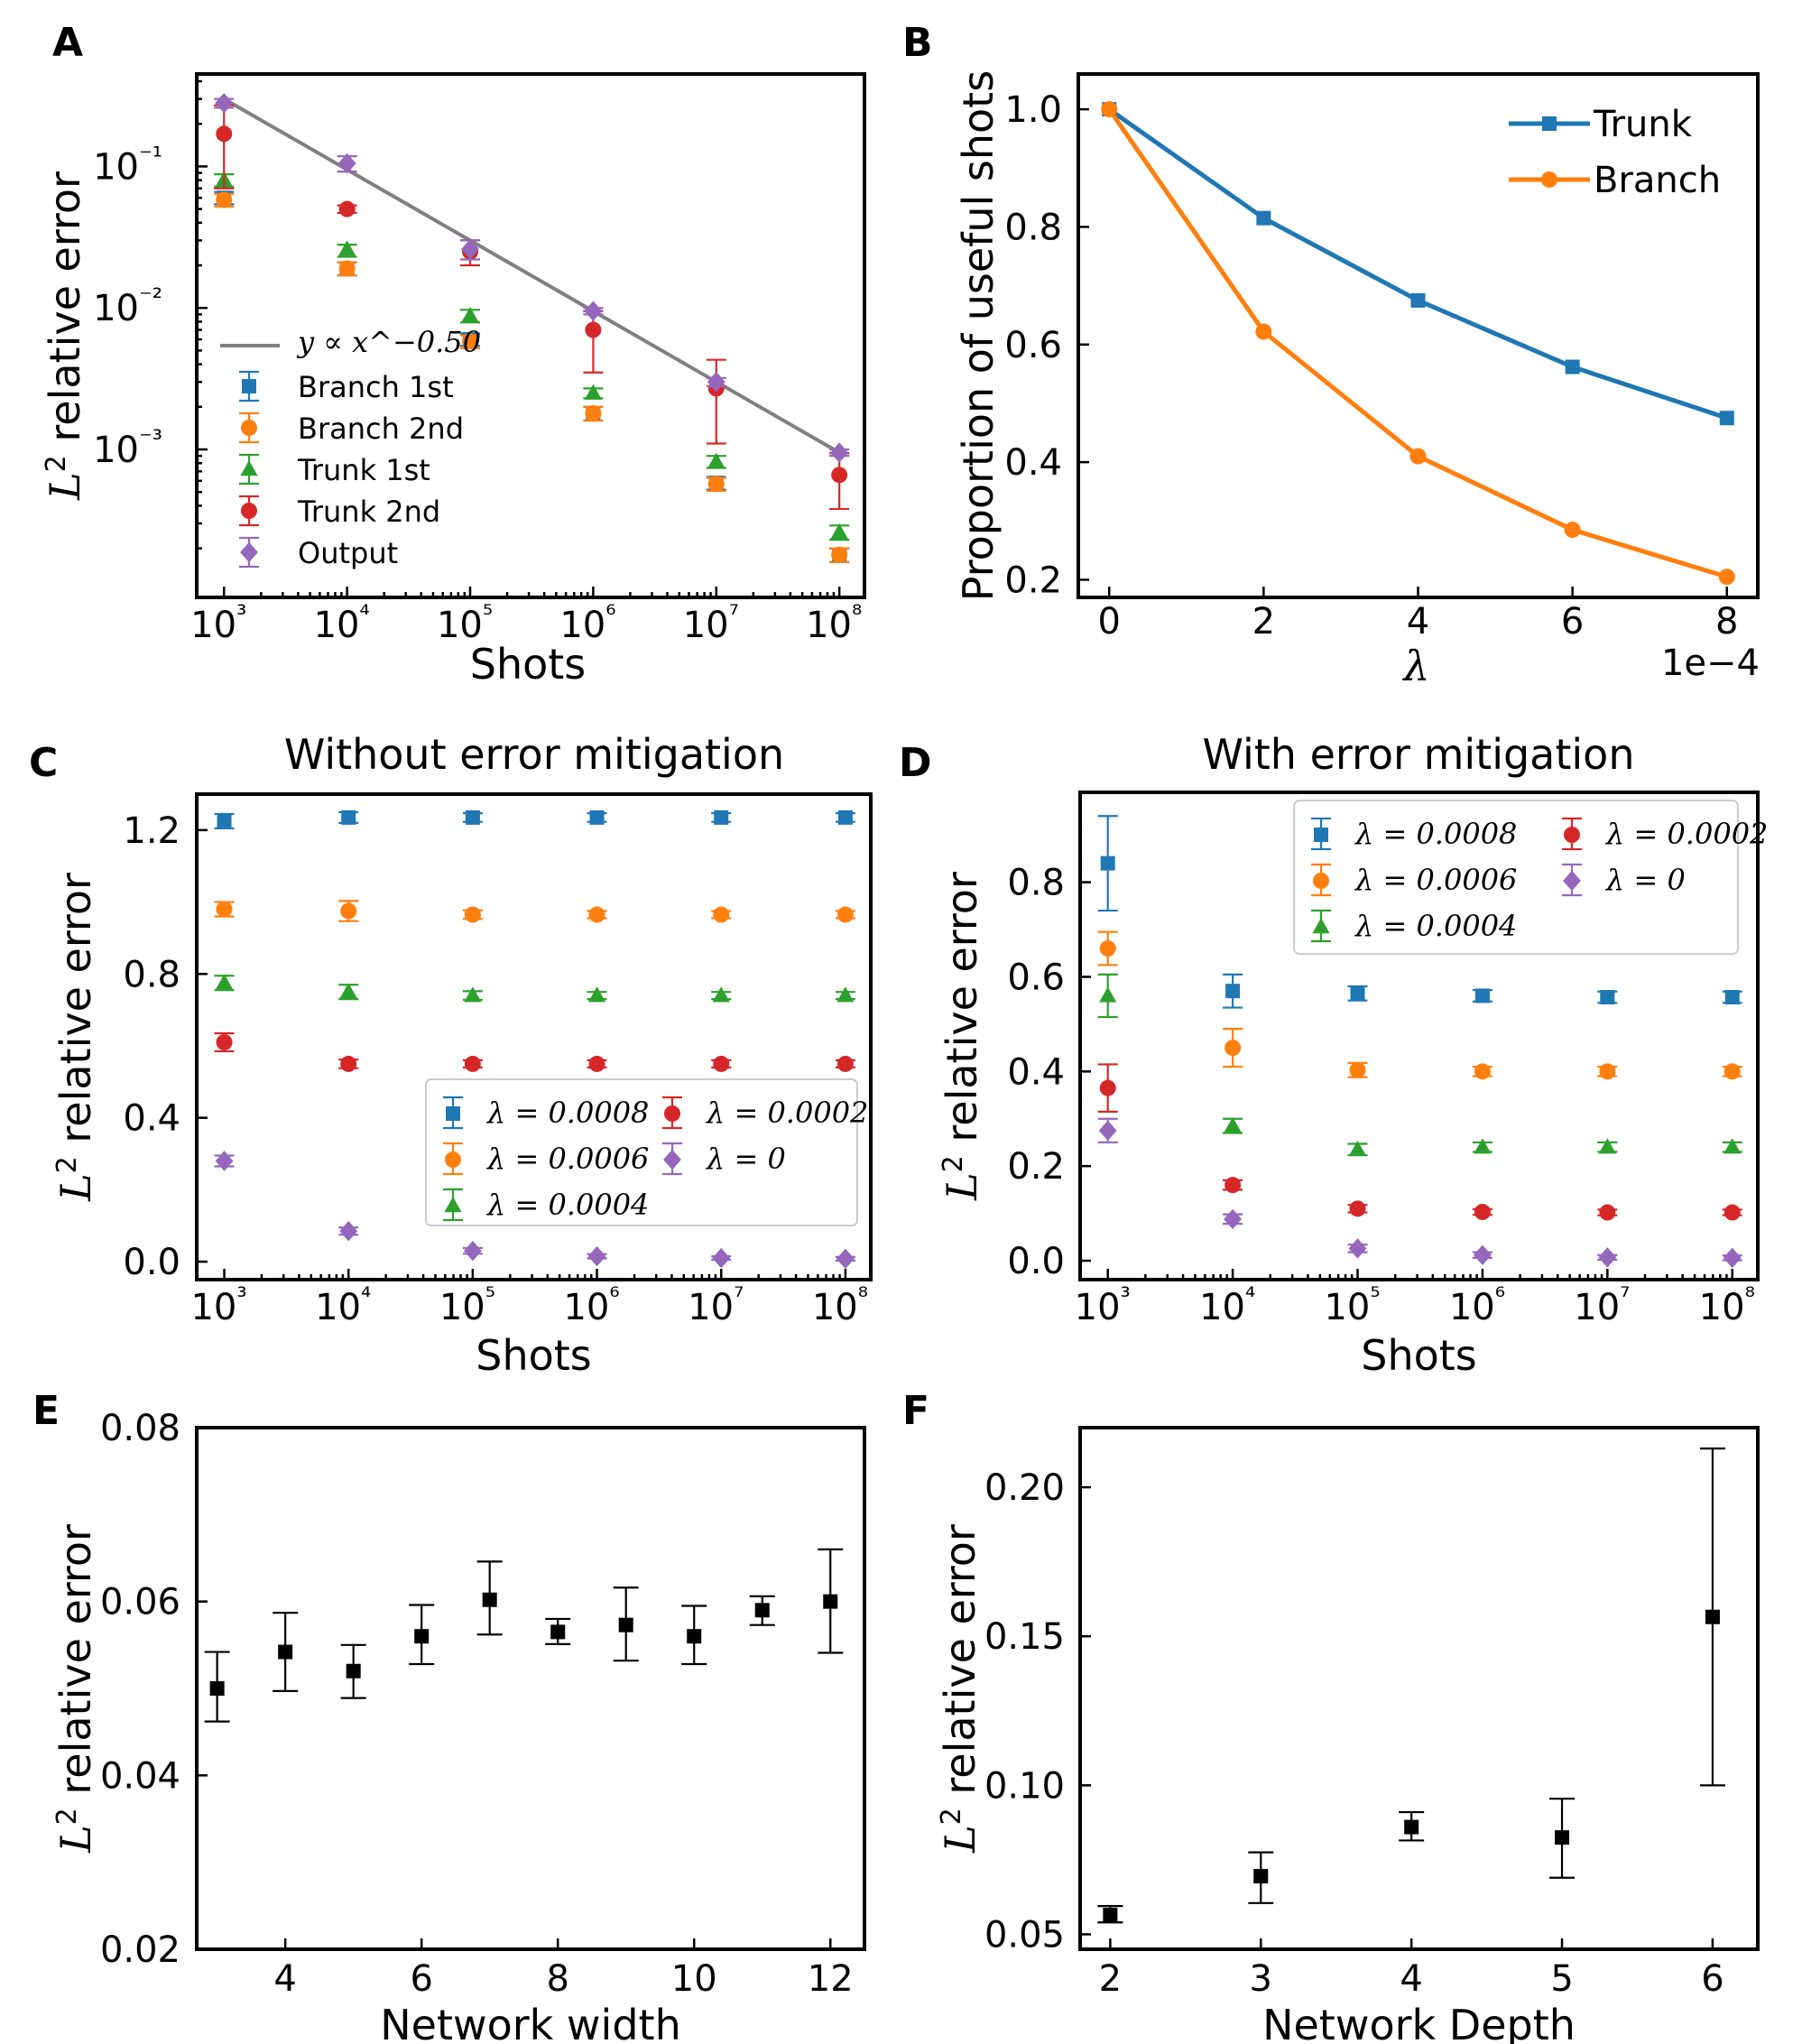 This screenshot has height=2044, width=1802. Describe the element at coordinates (530, 2022) in the screenshot. I see `x-axis-label: Network width` at that location.